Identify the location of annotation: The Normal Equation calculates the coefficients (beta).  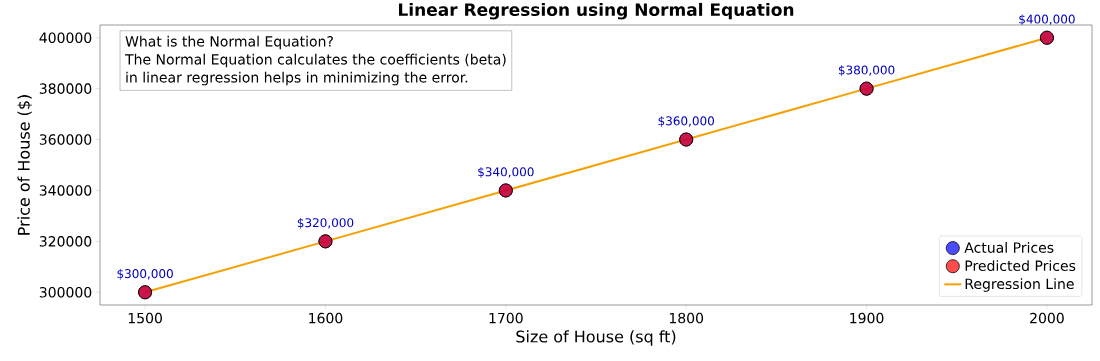
(315, 60).